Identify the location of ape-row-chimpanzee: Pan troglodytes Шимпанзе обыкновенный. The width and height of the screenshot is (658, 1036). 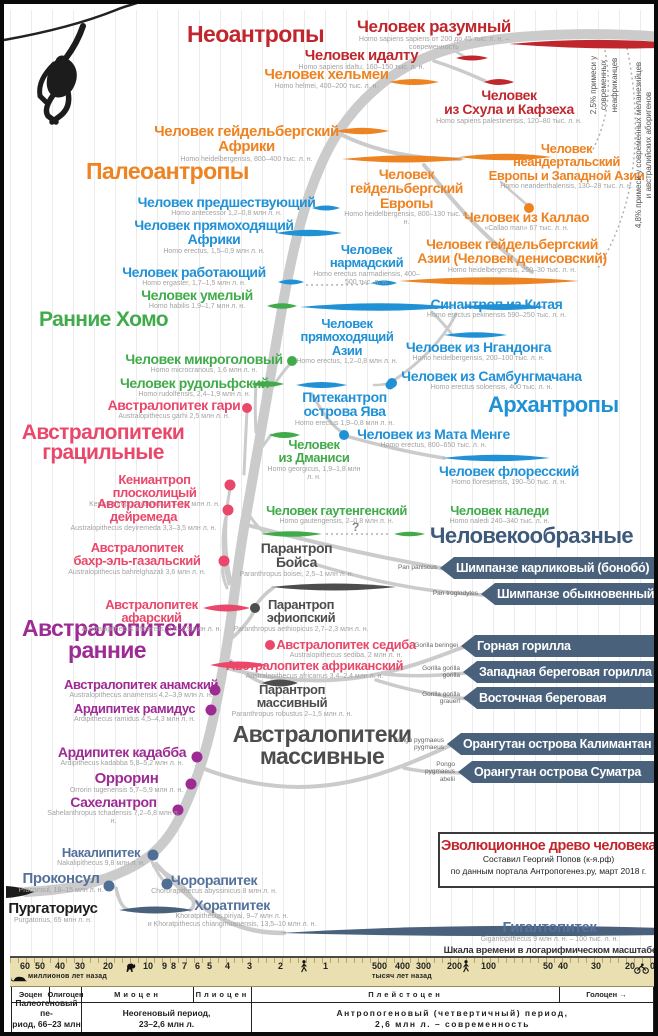
(543, 594).